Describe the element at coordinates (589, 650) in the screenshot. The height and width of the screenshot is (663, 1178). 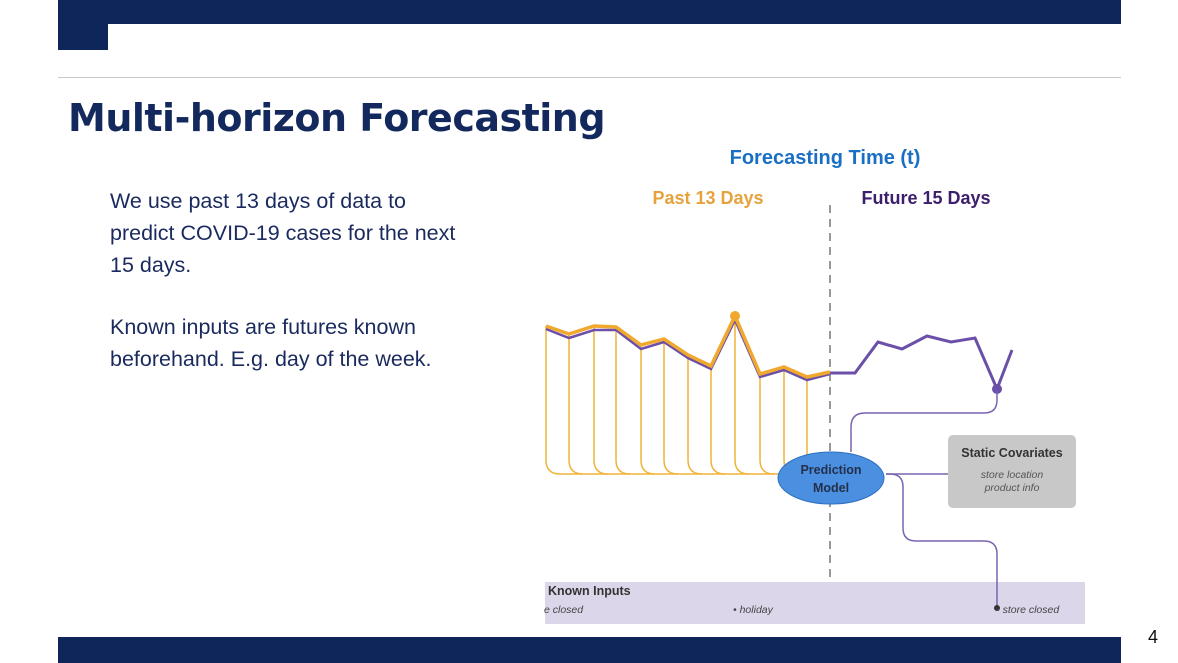
I see `footer-bar` at that location.